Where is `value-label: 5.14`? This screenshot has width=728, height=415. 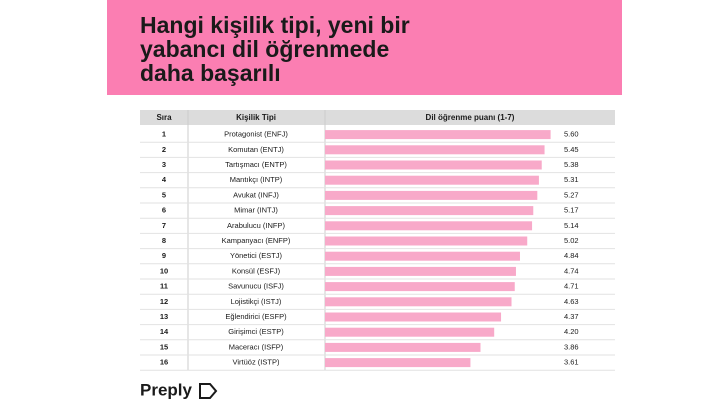 value-label: 5.14 is located at coordinates (571, 225).